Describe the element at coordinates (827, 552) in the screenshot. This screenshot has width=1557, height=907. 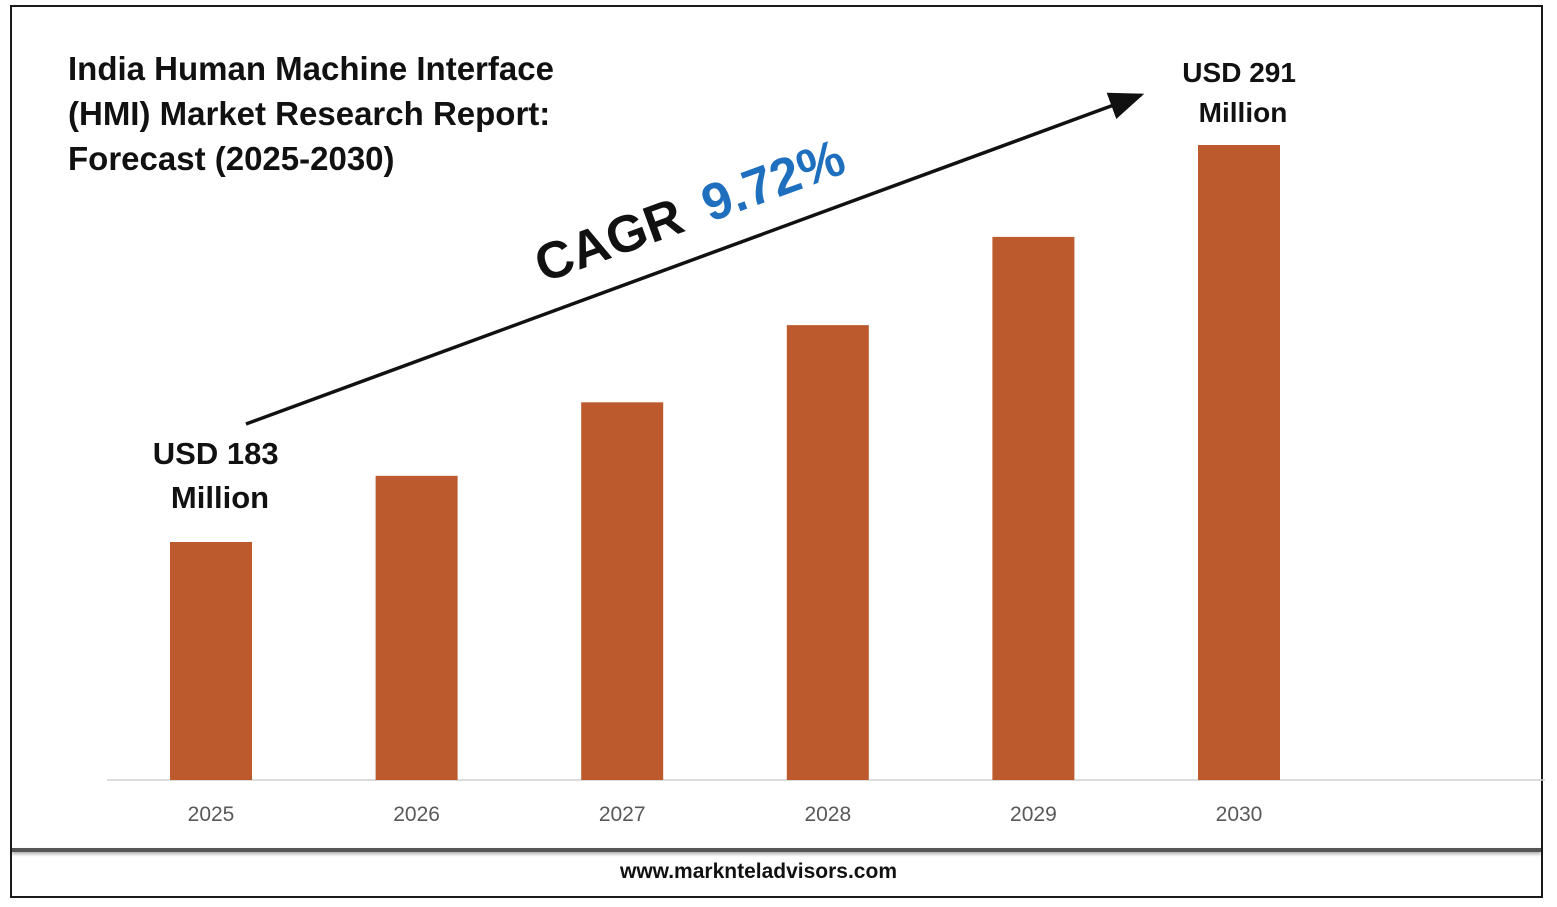
I see `bar-2028` at that location.